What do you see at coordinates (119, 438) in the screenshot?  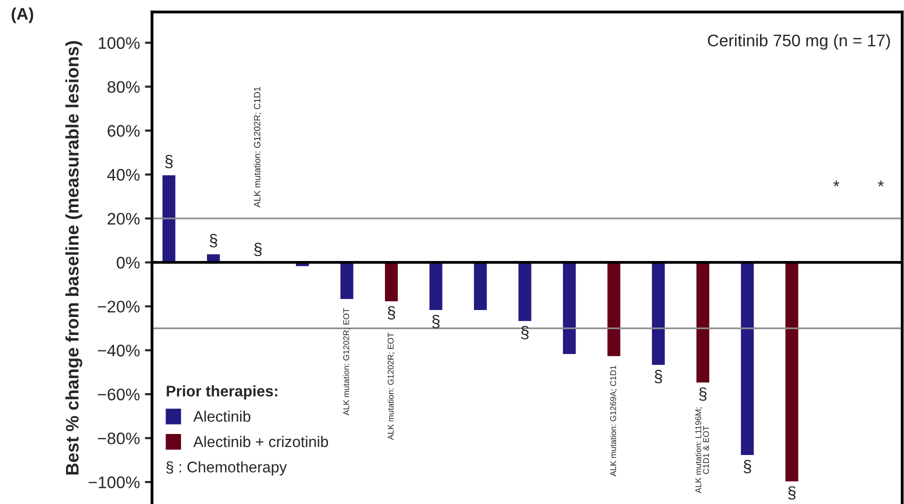 I see `y-tick-label: −80%` at bounding box center [119, 438].